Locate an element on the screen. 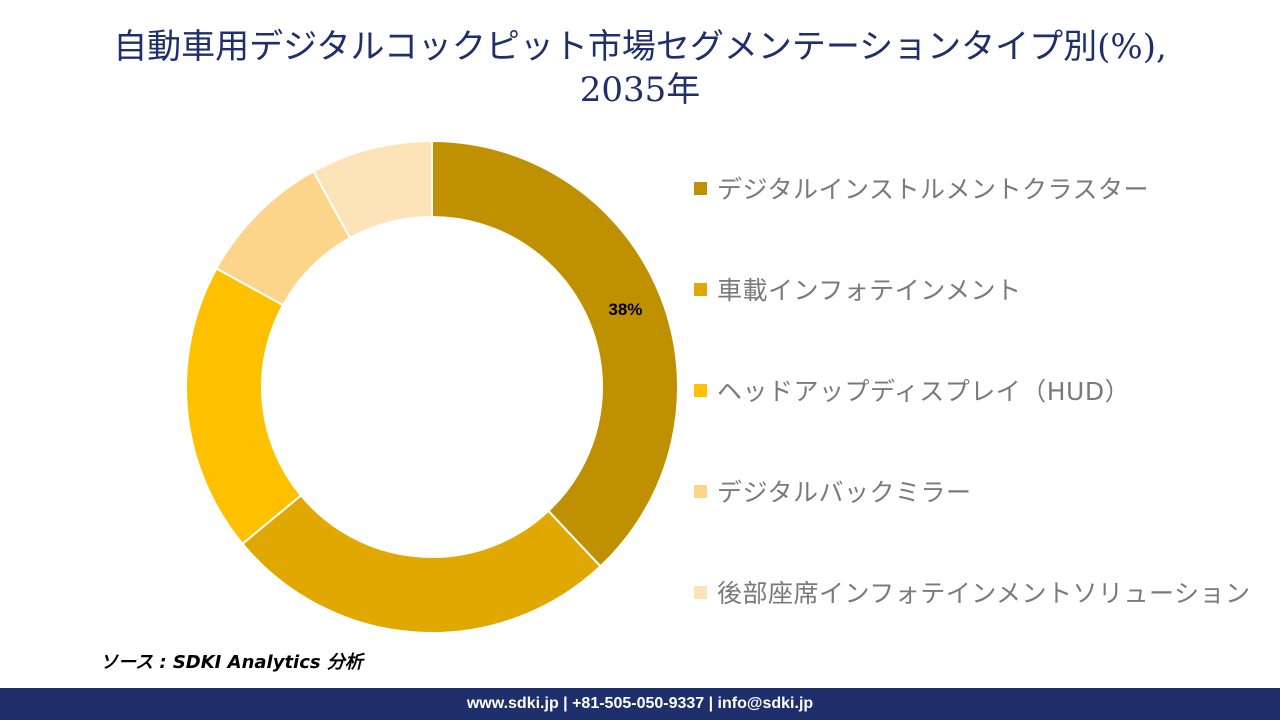 This screenshot has height=720, width=1280. legend-item-2: 車載インフォテインメント is located at coordinates (987, 289).